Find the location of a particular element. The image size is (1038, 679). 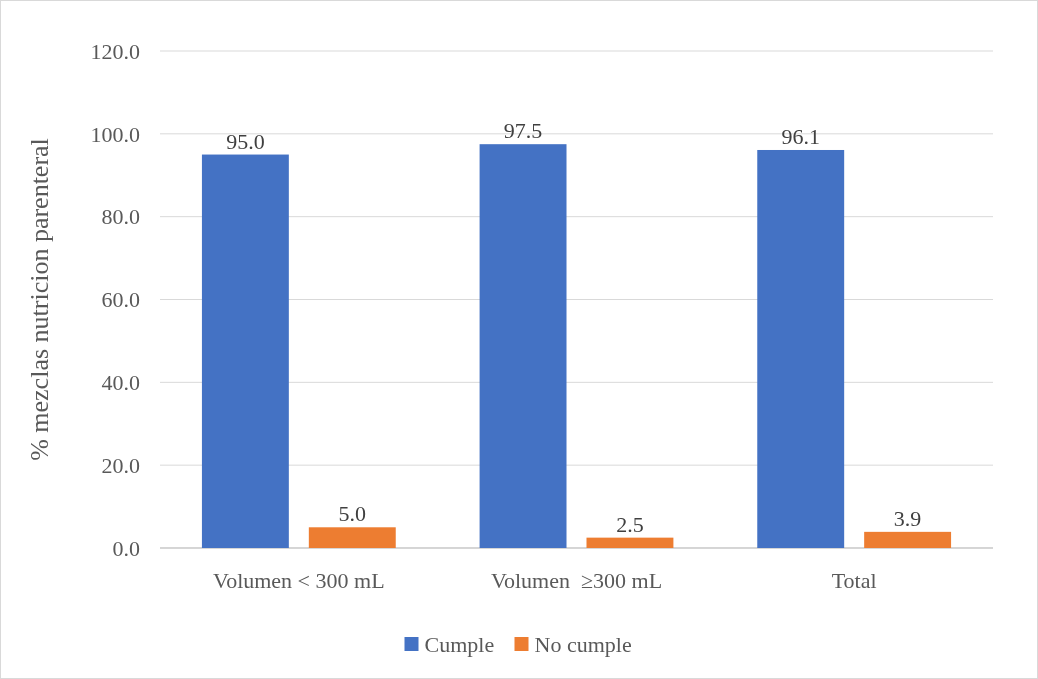

x-tick-label: Total is located at coordinates (854, 580).